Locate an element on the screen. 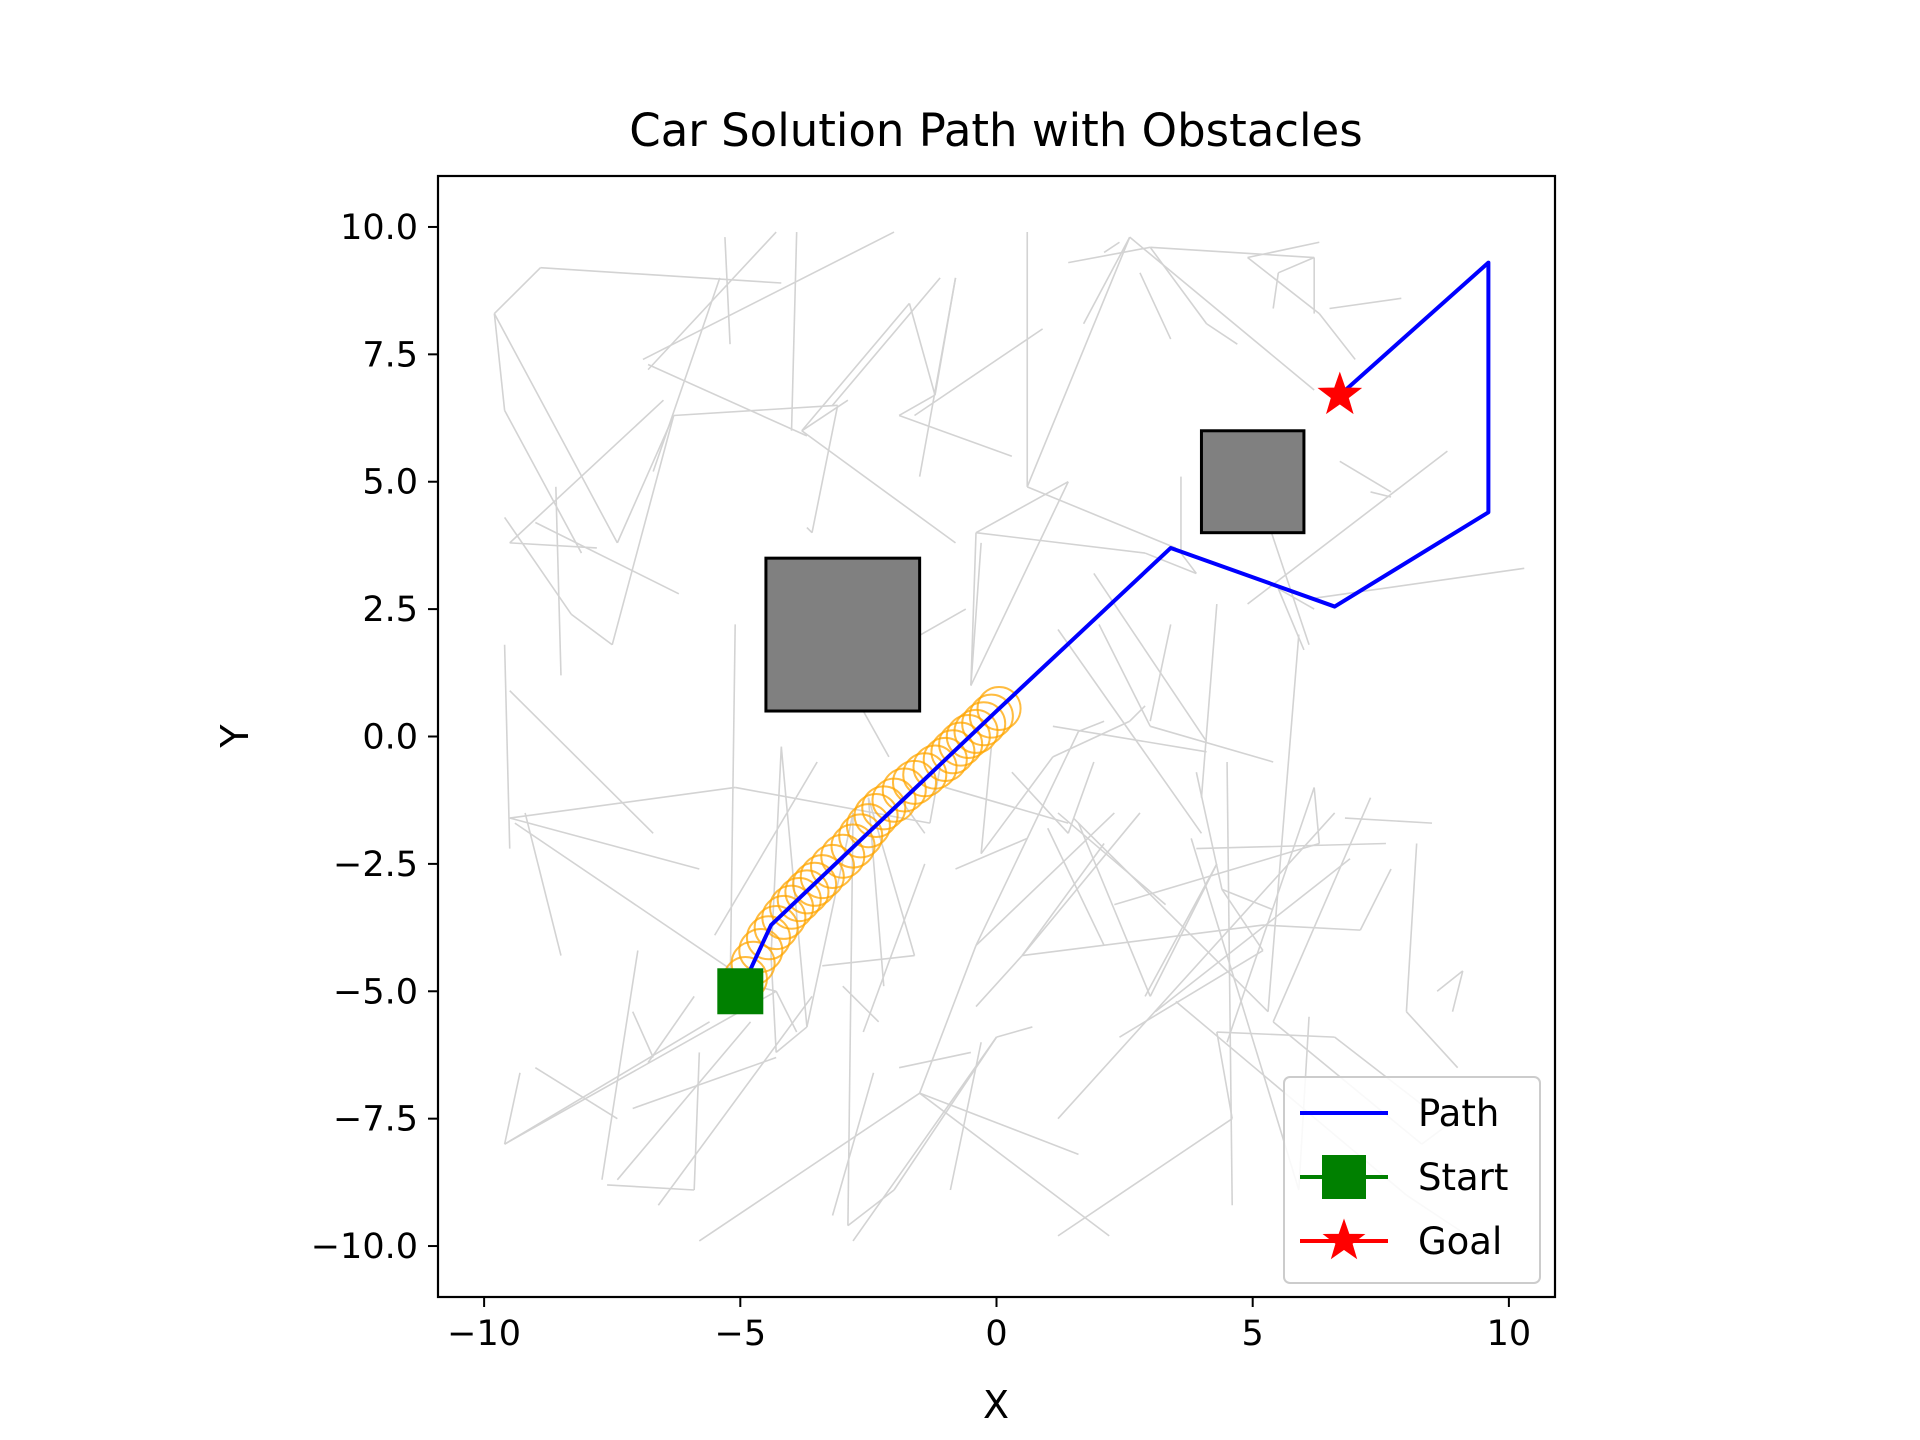  x-axis-ticks: −10 −5 0 5 10 is located at coordinates (989, 1325).